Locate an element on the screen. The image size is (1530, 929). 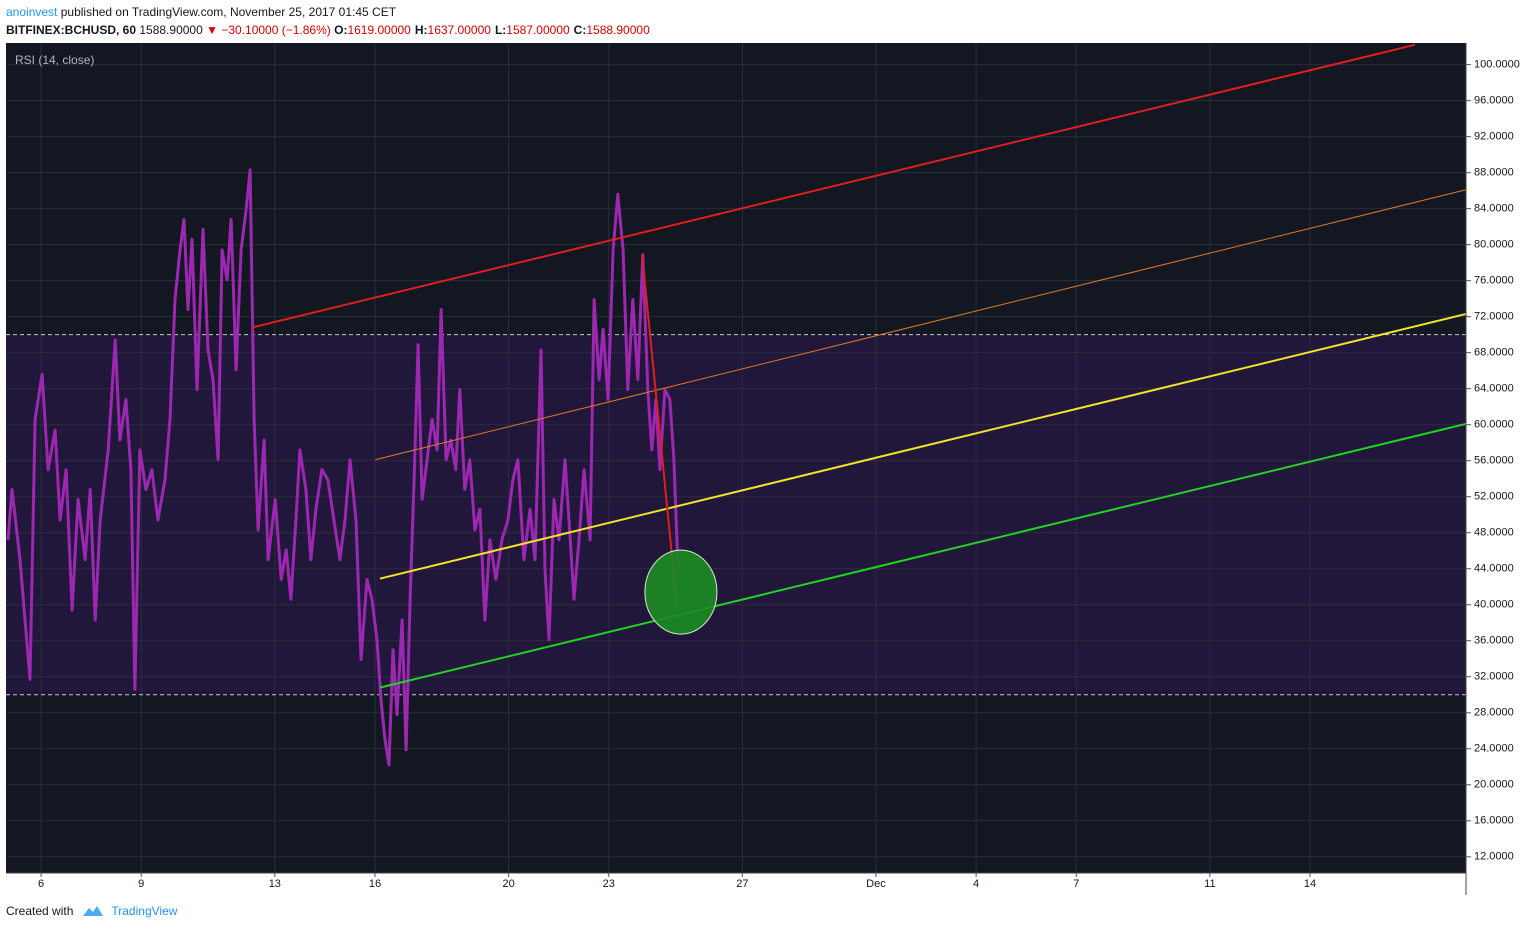
y-tick-label: 28.0000 is located at coordinates (1494, 713).